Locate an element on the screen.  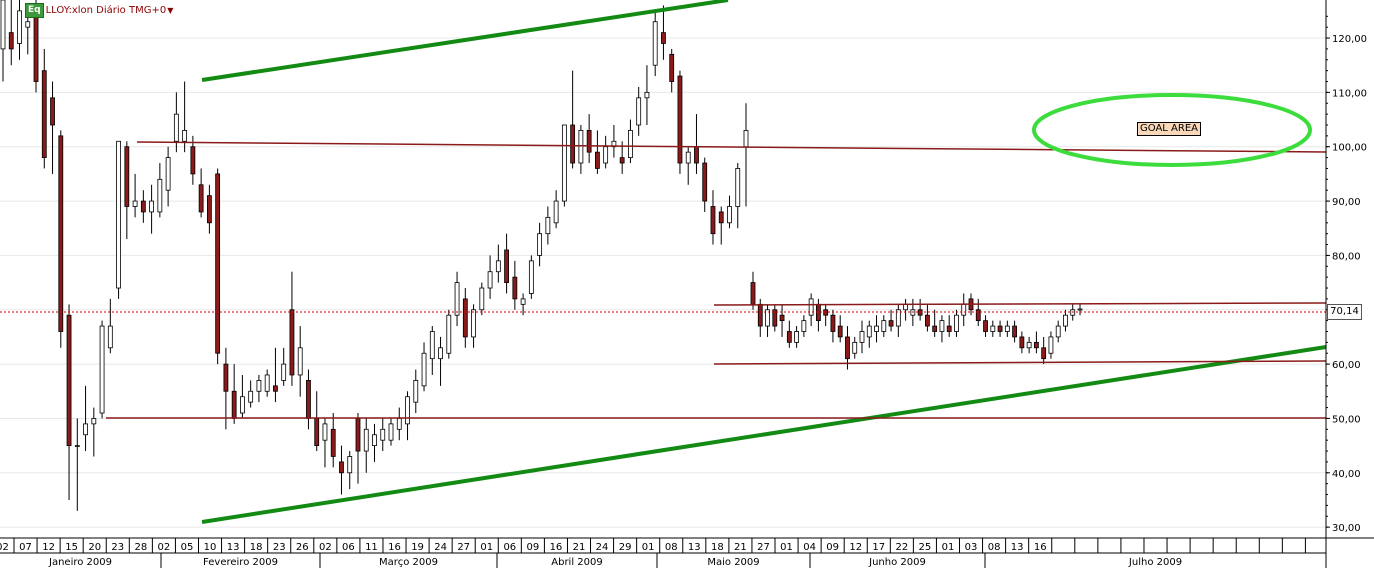
goal-area-label: GOAL AREA is located at coordinates (1169, 129).